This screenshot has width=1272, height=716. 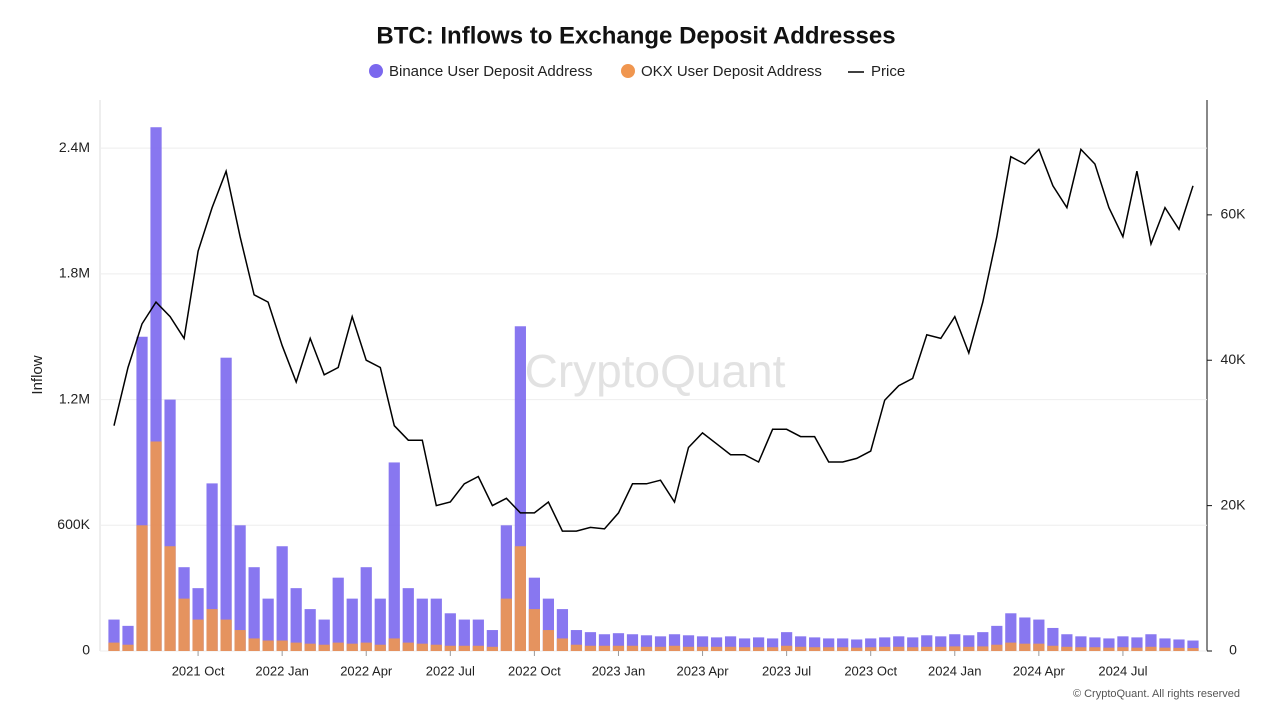 What do you see at coordinates (1234, 504) in the screenshot?
I see `y2-tick-label: 20K` at bounding box center [1234, 504].